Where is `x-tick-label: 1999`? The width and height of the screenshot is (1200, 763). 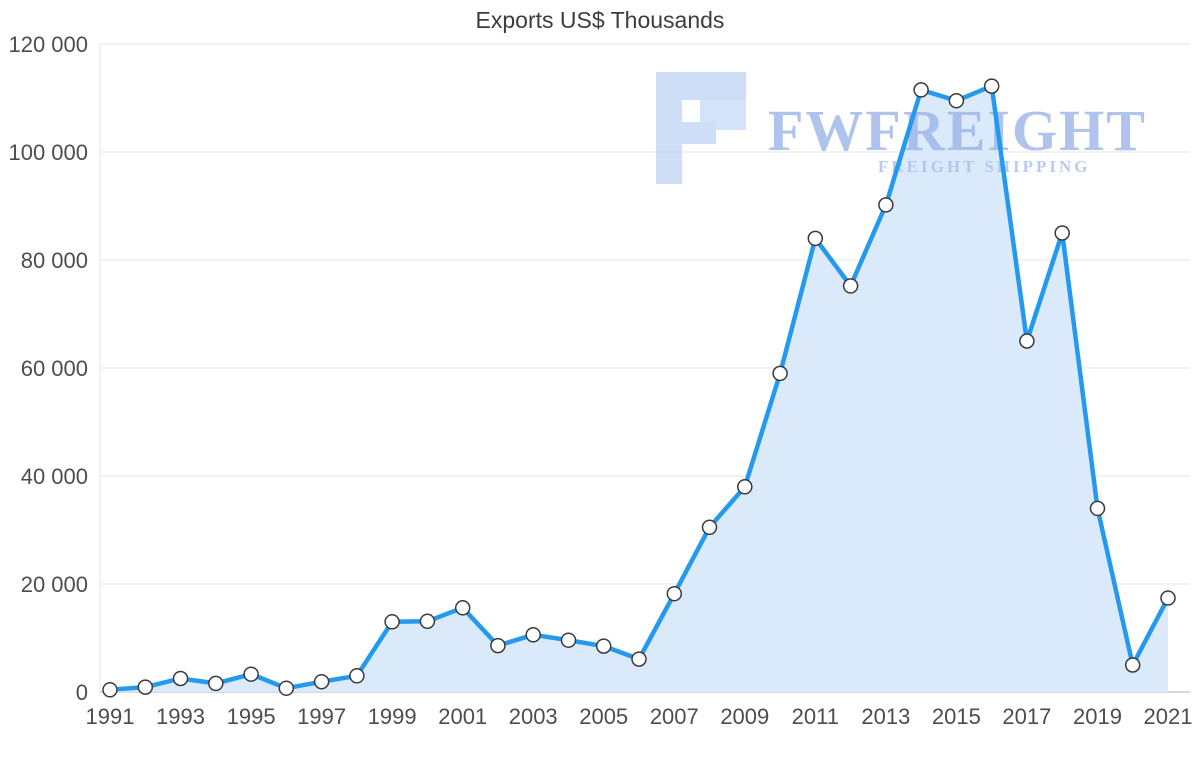
x-tick-label: 1999 is located at coordinates (392, 716).